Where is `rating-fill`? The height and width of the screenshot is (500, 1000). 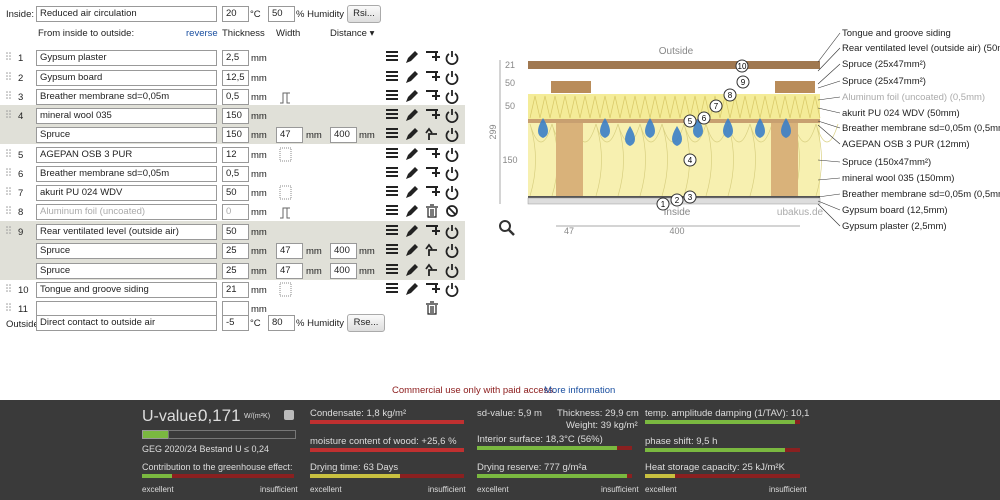
rating-fill is located at coordinates (355, 476).